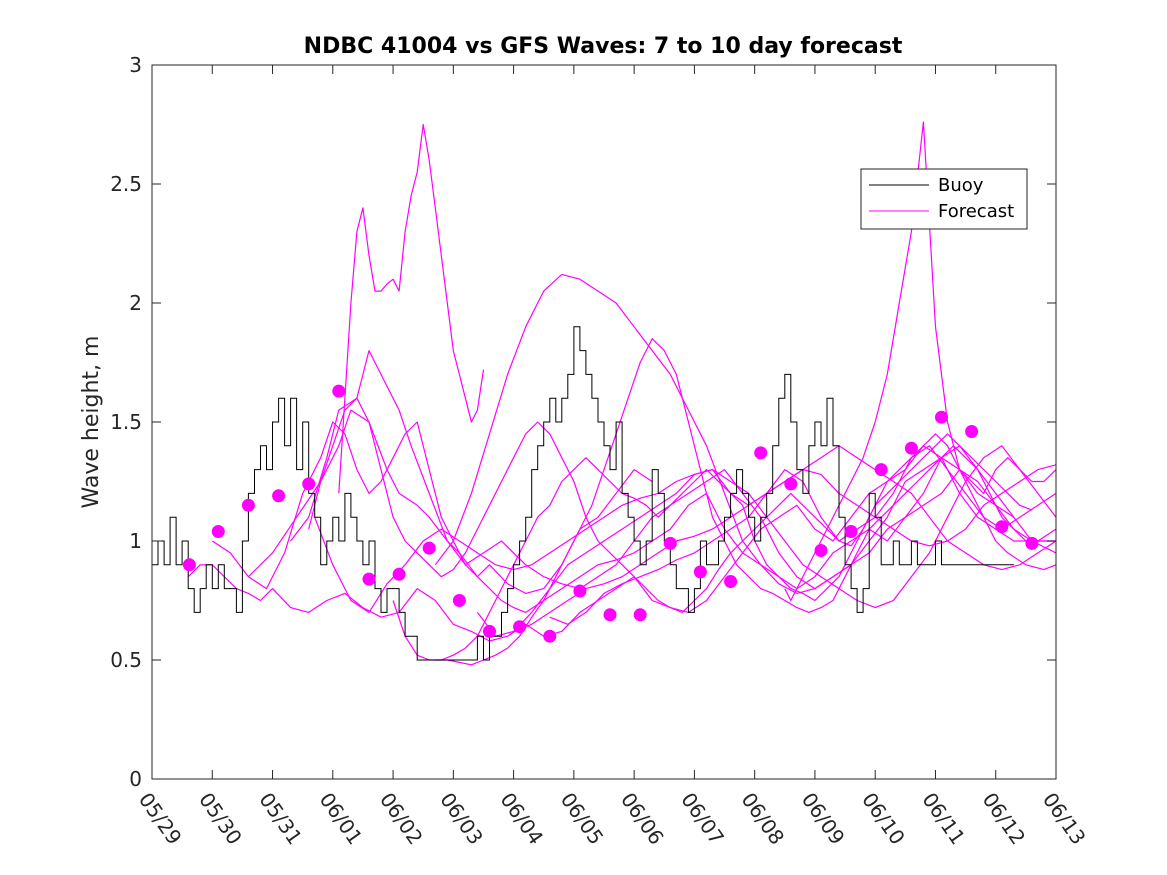 This screenshot has height=875, width=1167. Describe the element at coordinates (135, 779) in the screenshot. I see `y-tick-label: 0` at that location.